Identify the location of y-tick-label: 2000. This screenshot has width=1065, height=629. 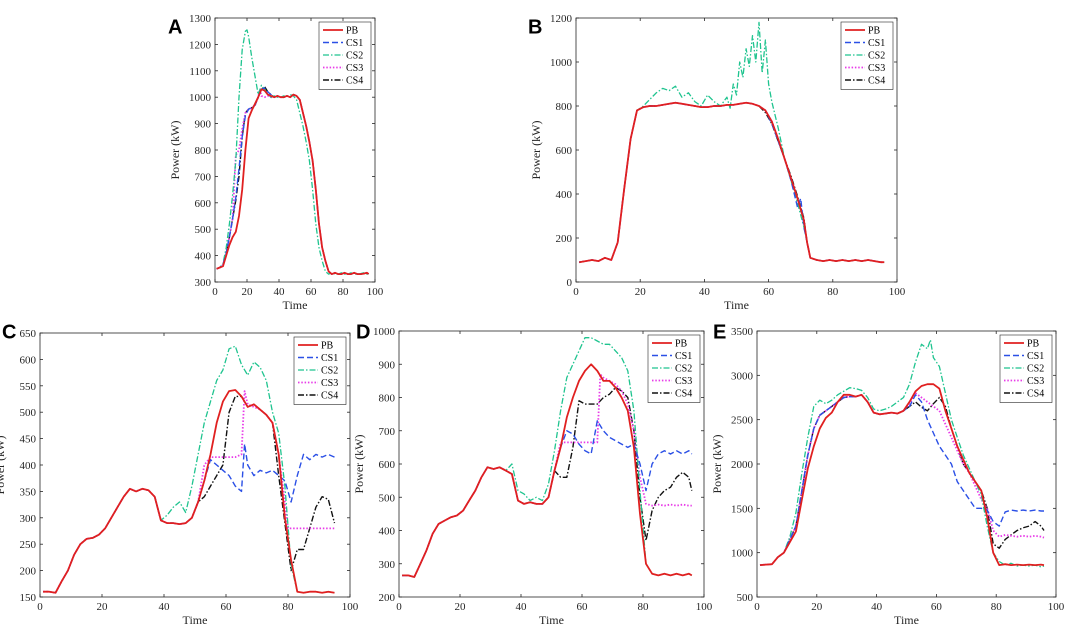
(742, 465).